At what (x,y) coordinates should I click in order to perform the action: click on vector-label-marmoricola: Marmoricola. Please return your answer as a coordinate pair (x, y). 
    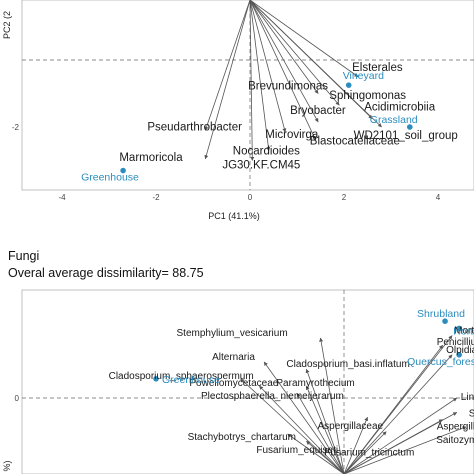
    Looking at the image, I should click on (151, 158).